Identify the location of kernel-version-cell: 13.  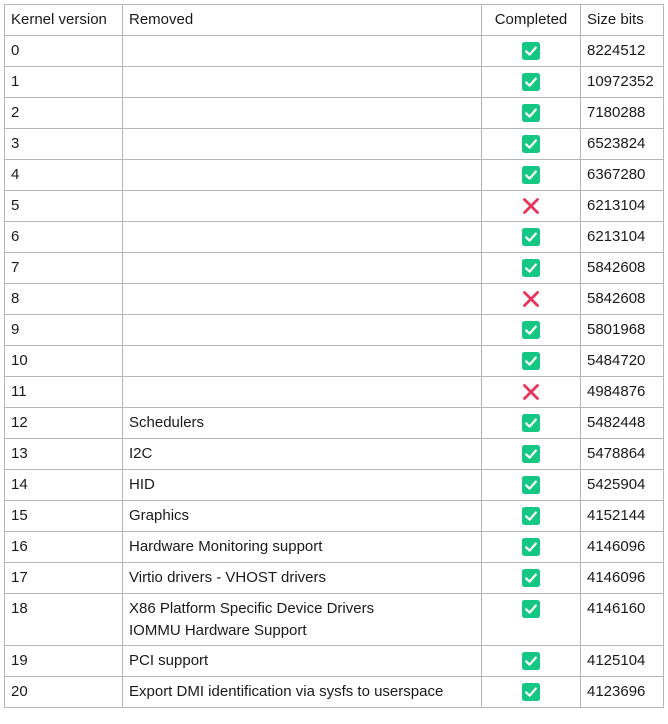
(63, 454).